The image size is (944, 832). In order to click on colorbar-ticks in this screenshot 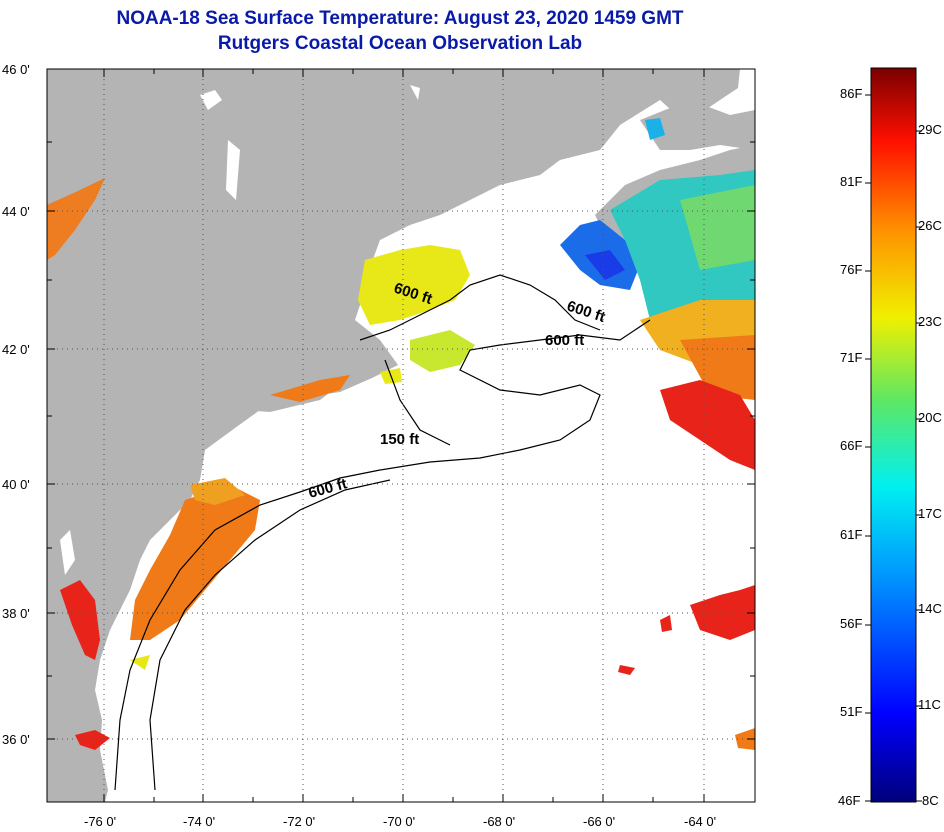, I will do `click(893, 448)`.